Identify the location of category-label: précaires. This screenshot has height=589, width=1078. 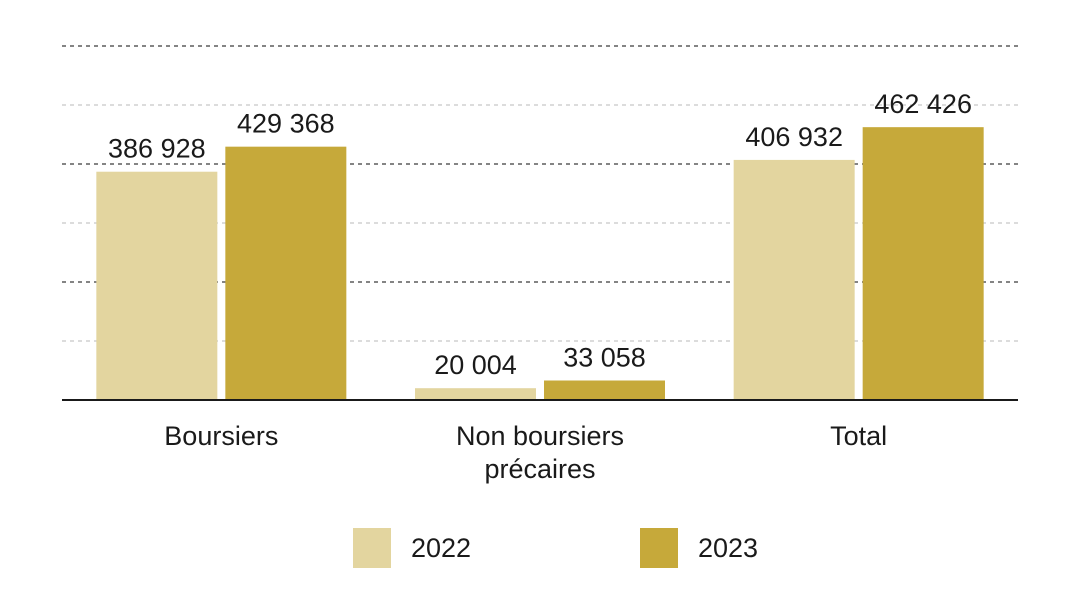
(539, 469).